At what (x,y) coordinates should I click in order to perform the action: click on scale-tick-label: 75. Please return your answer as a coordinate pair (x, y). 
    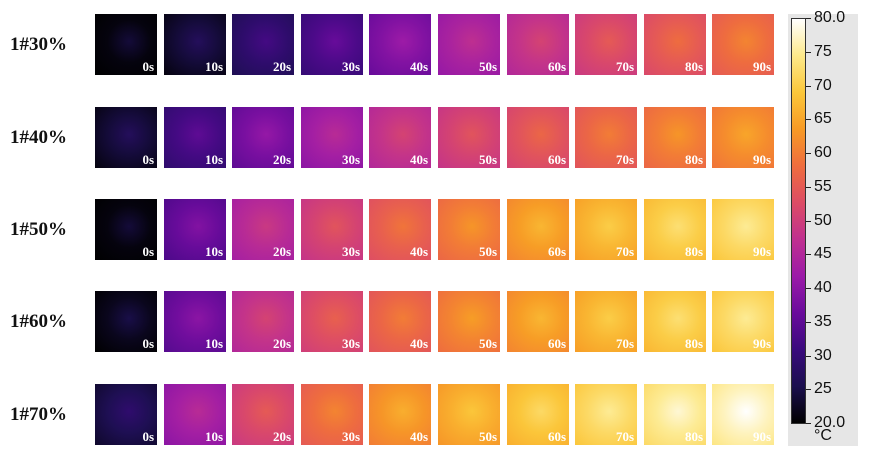
    Looking at the image, I should click on (823, 51).